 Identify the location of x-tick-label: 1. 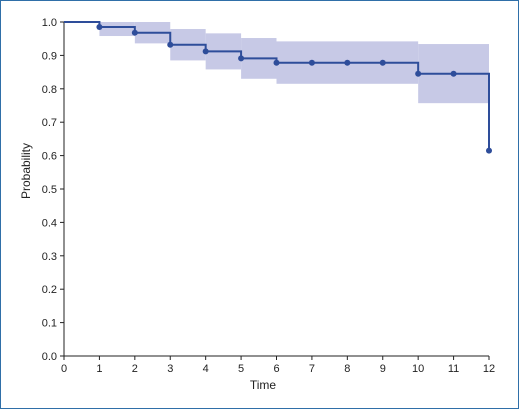
(99, 369).